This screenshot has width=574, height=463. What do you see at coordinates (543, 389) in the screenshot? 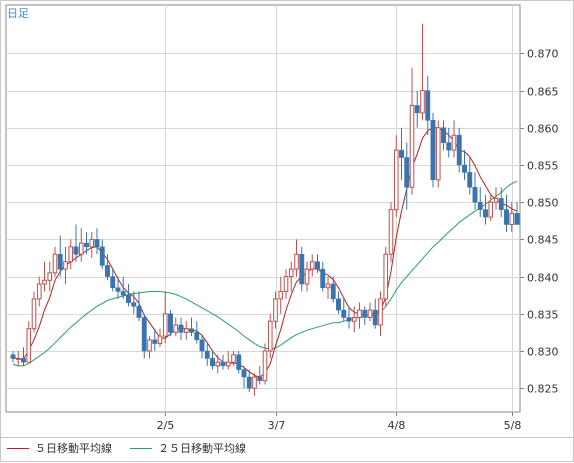
I see `y-tick-label: 0.825` at bounding box center [543, 389].